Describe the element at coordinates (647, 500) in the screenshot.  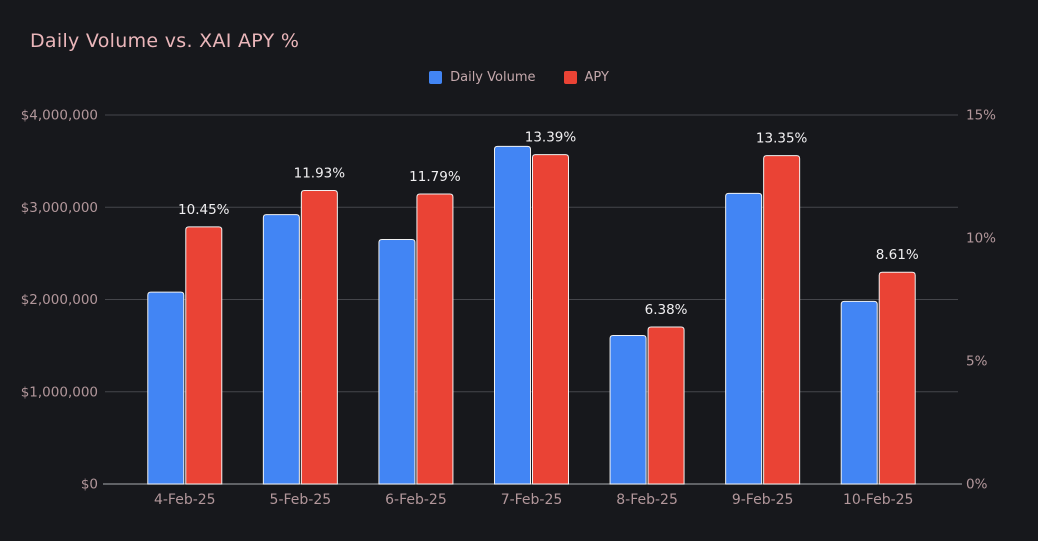
I see `x-axis-tick-label: 8-Feb-25` at that location.